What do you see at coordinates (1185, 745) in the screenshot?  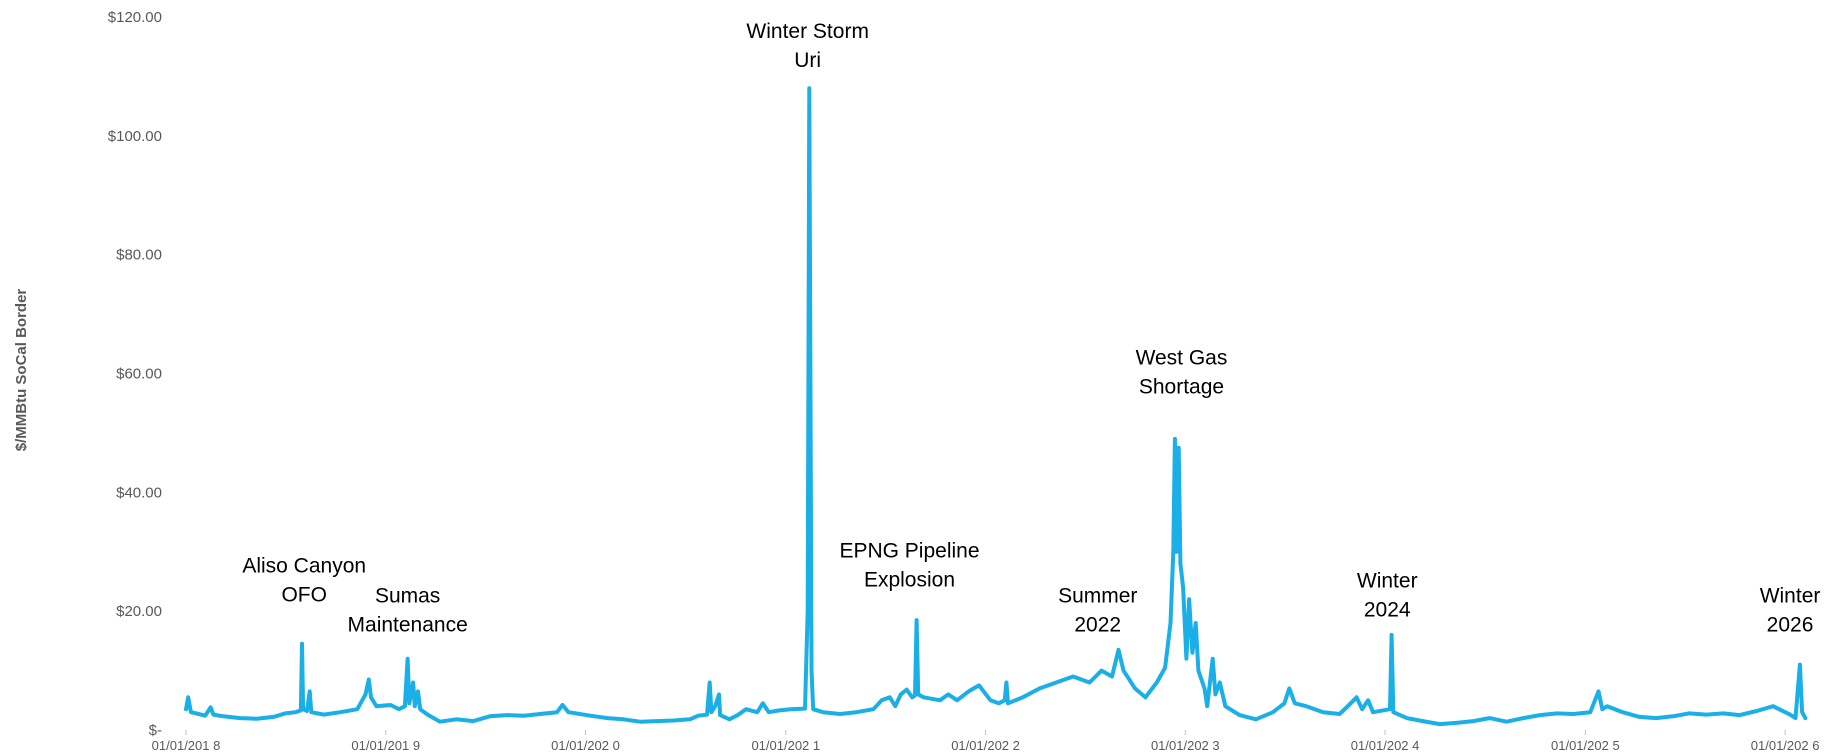 I see `x-tick-label: 01/01/202 3` at bounding box center [1185, 745].